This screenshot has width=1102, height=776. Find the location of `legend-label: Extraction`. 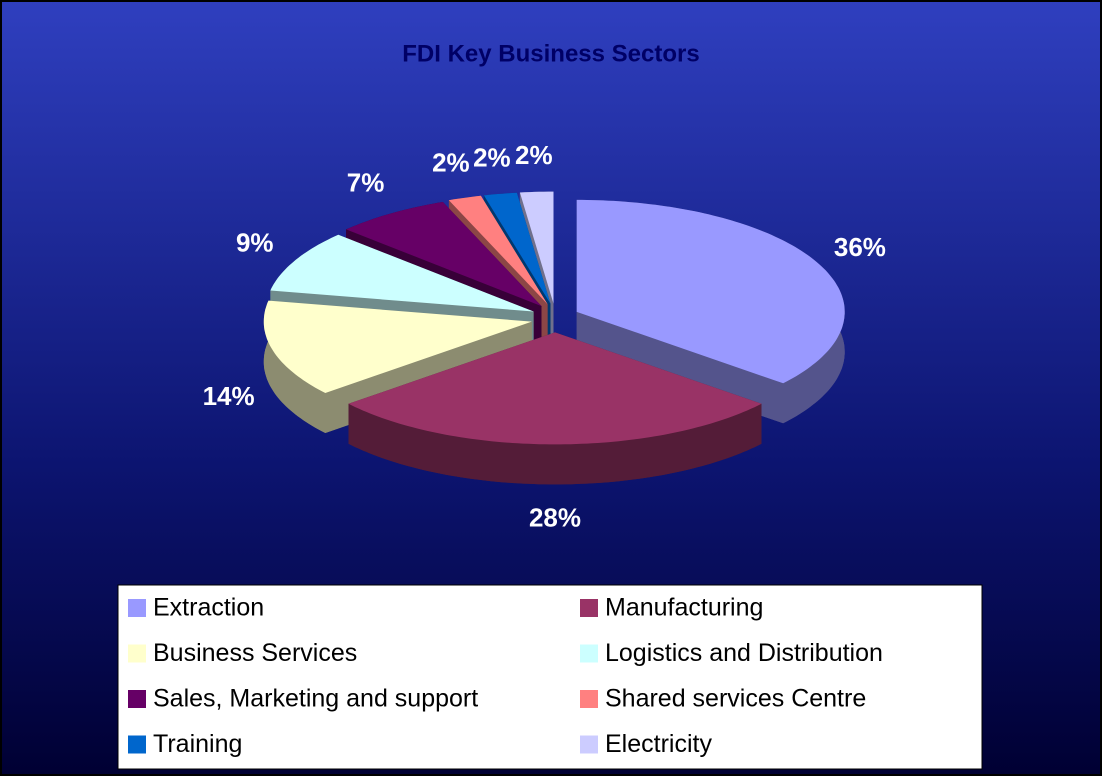

legend-label: Extraction is located at coordinates (208, 608).